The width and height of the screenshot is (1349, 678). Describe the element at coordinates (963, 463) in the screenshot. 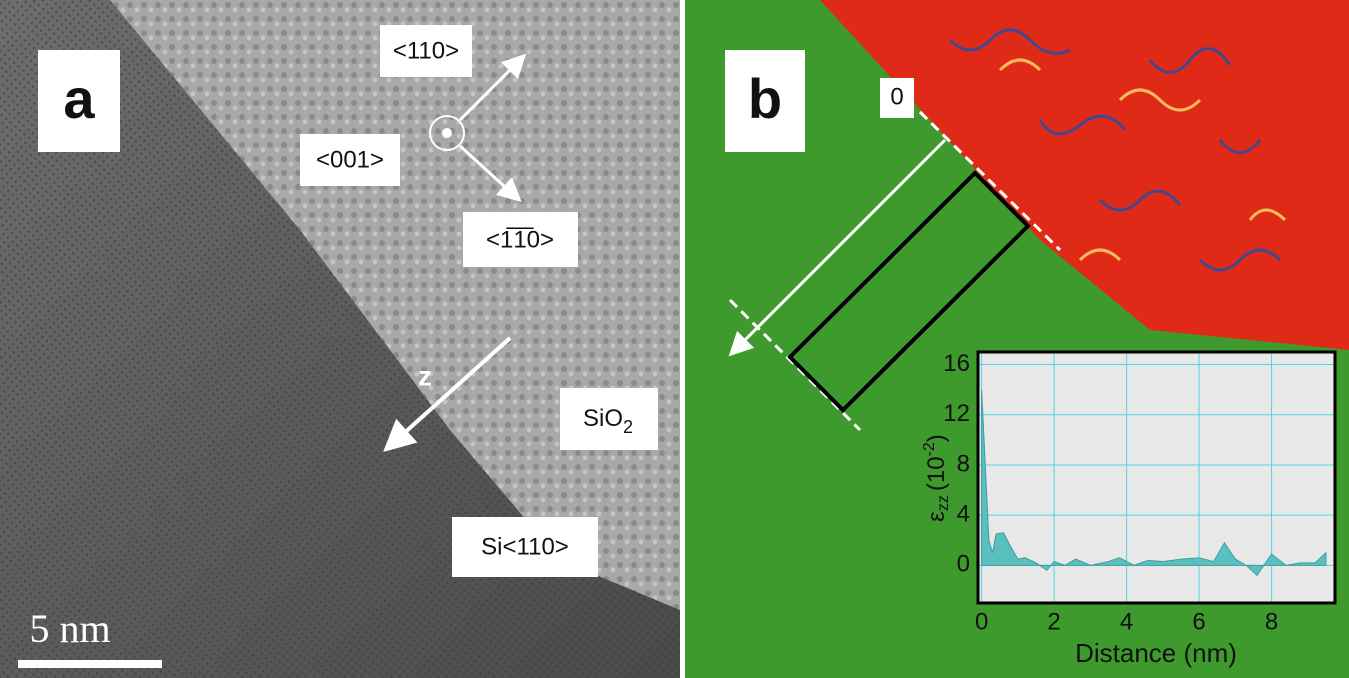

I see `y-tick-label: 8` at that location.